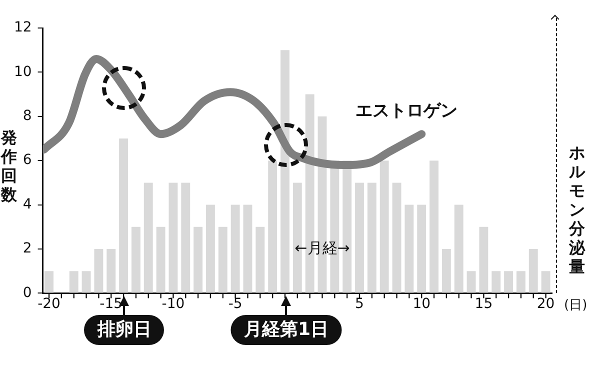  Describe the element at coordinates (27, 292) in the screenshot. I see `y-tick-label: 0` at that location.